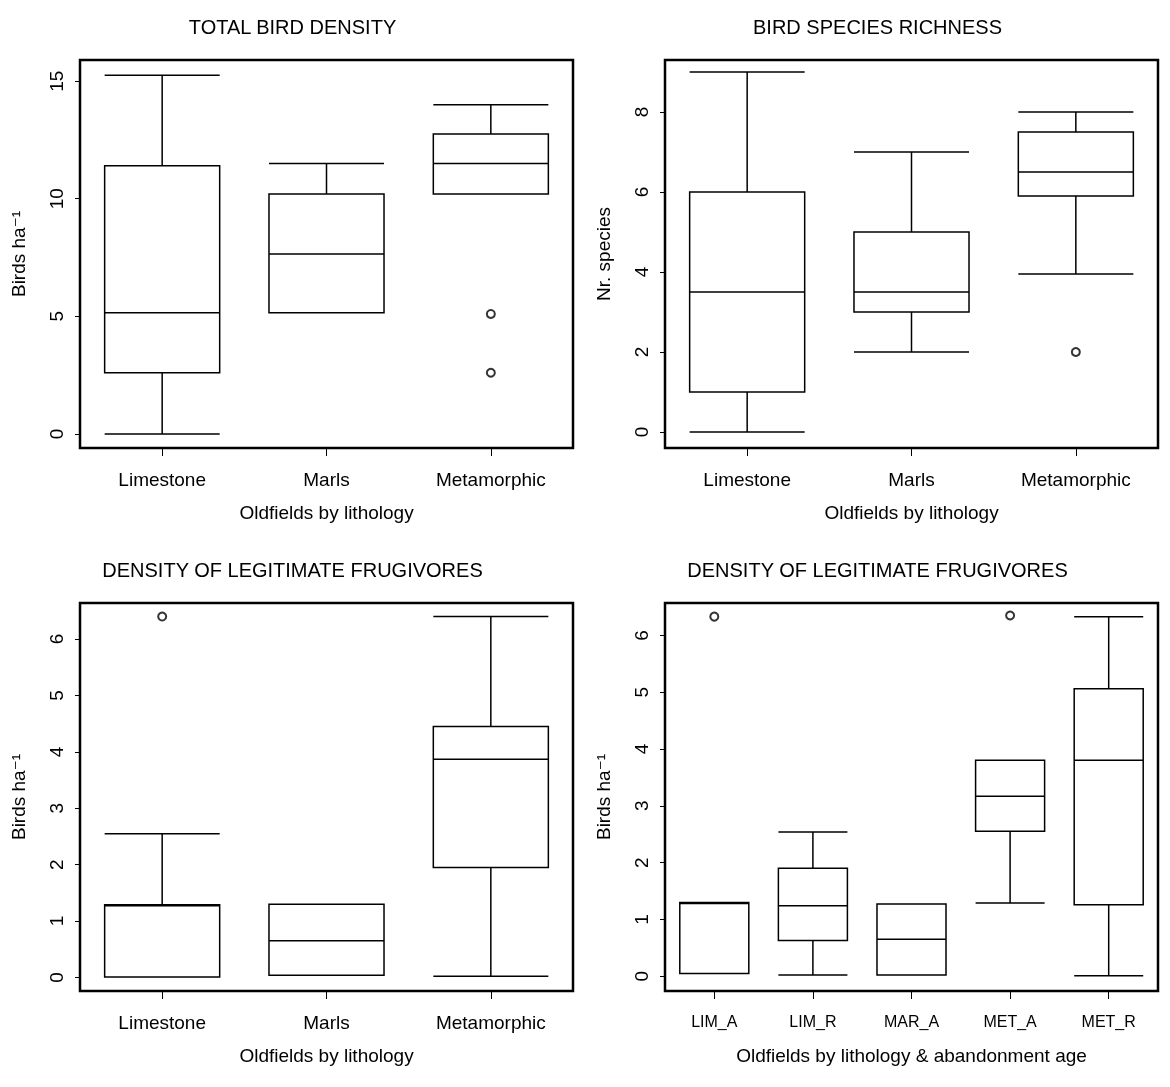 This screenshot has height=1087, width=1170. I want to click on x-tick-label: LIM_R, so click(813, 1021).